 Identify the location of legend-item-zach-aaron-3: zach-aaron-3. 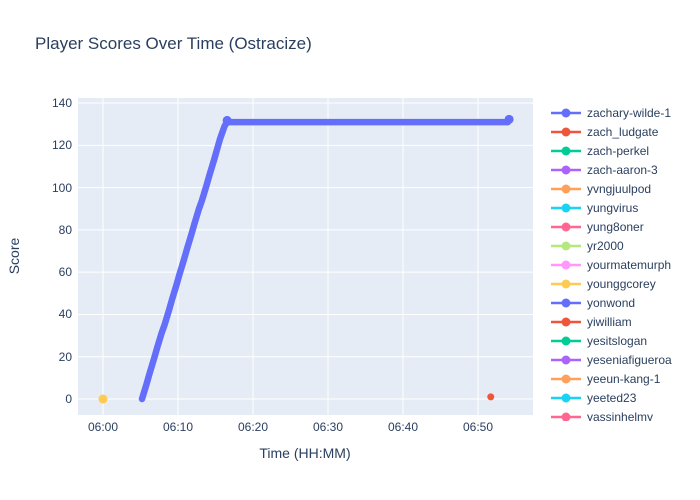
(625, 169).